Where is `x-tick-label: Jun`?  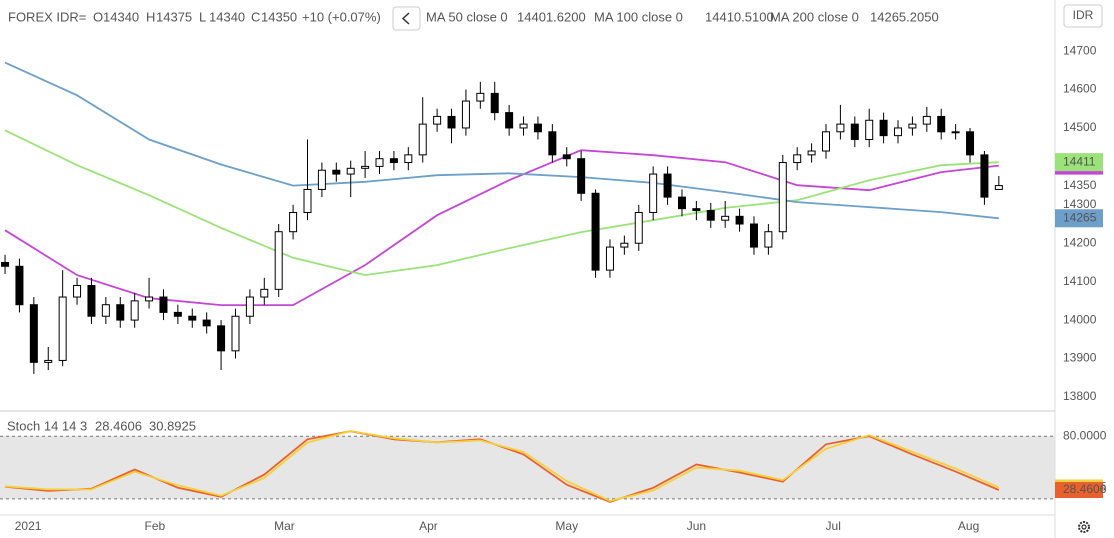
x-tick-label: Jun is located at coordinates (696, 526).